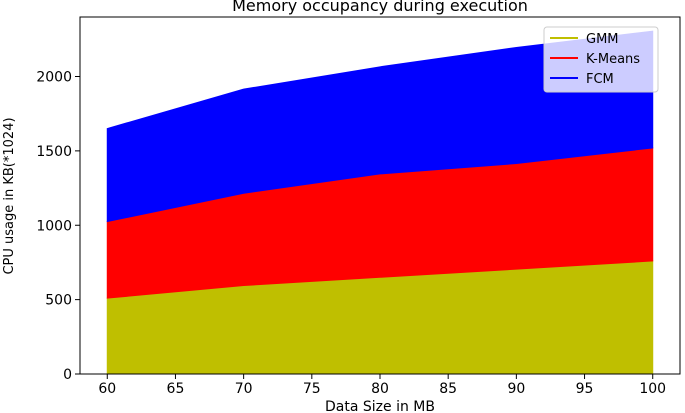  What do you see at coordinates (613, 59) in the screenshot?
I see `legend-label: K-Means` at bounding box center [613, 59].